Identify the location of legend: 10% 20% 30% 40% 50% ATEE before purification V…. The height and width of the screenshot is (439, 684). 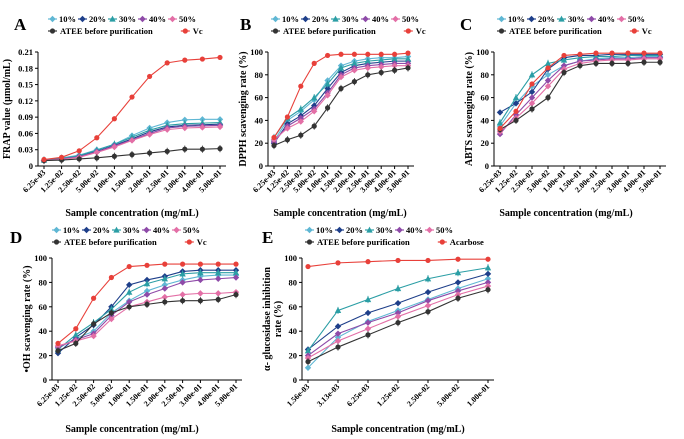
(125, 25).